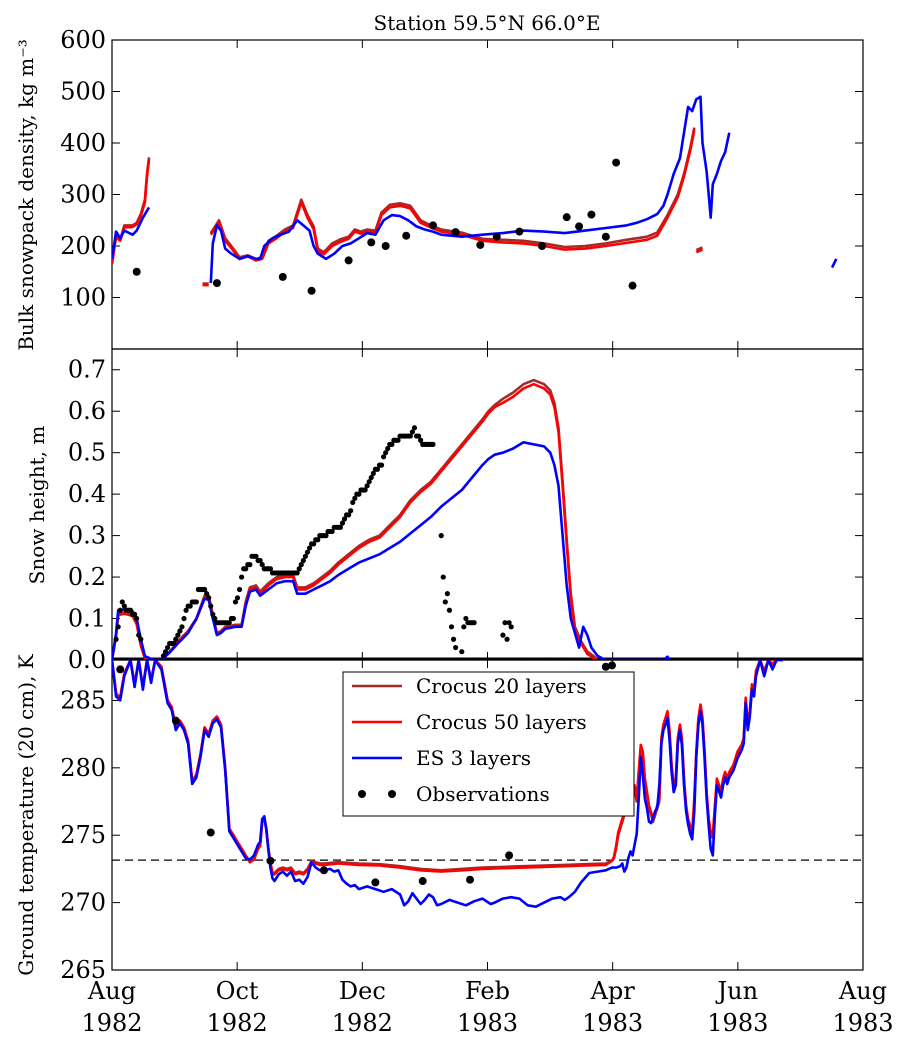 Image resolution: width=901 pixels, height=1040 pixels. What do you see at coordinates (483, 794) in the screenshot?
I see `legend-label: Observations` at bounding box center [483, 794].